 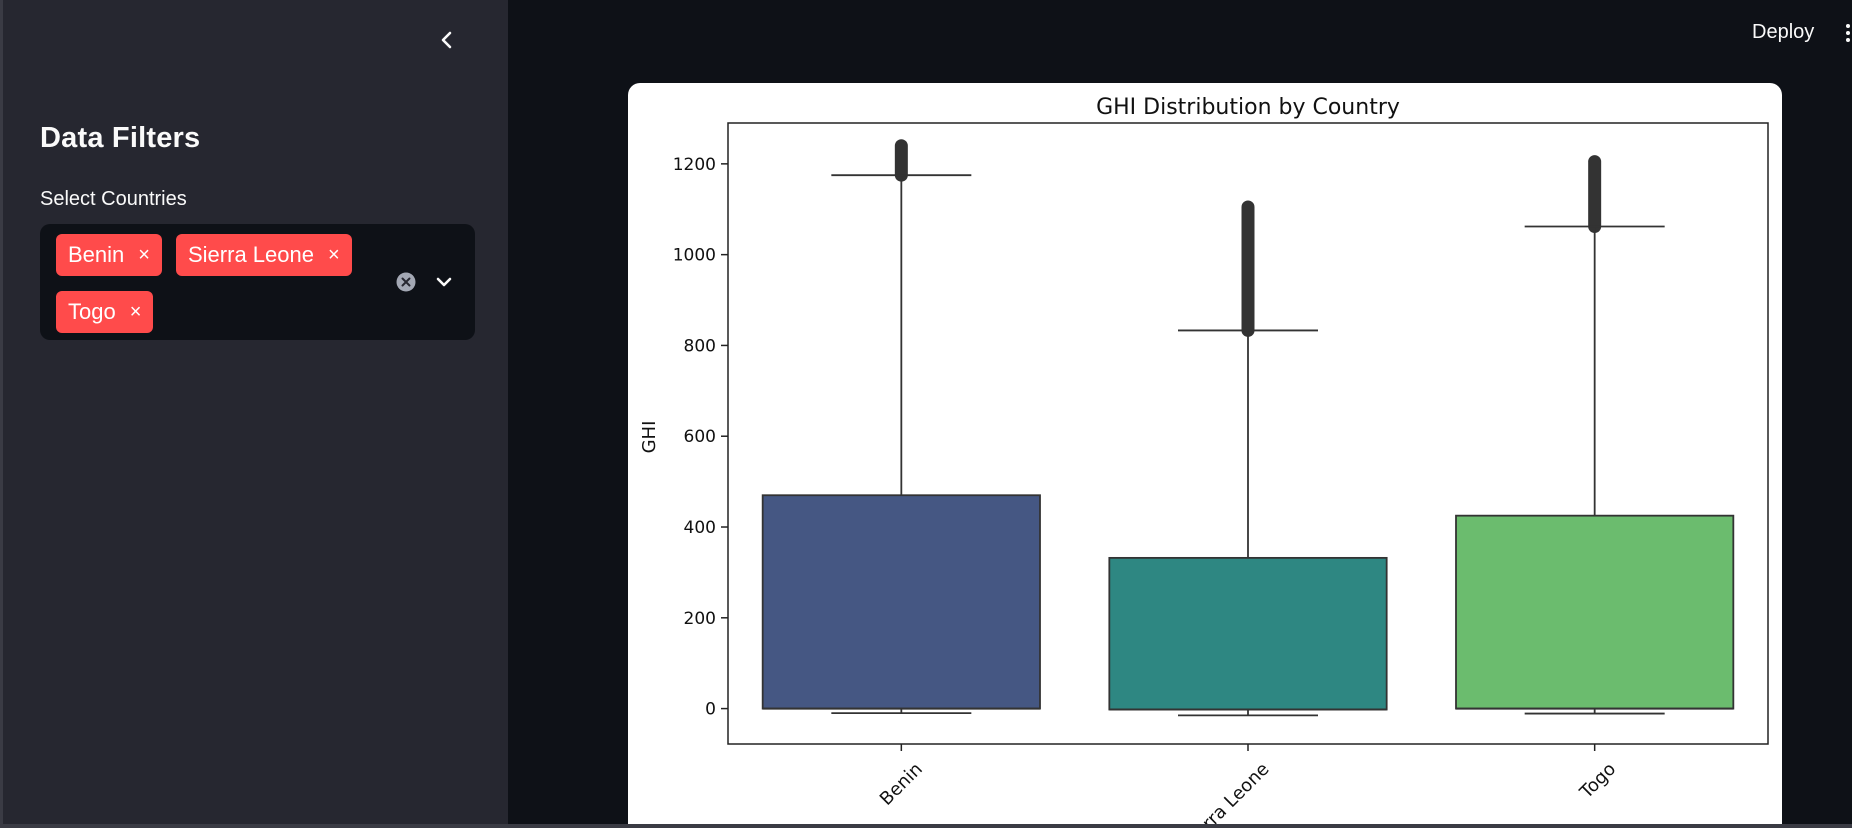 What do you see at coordinates (710, 710) in the screenshot?
I see `y-tick-label: 0` at bounding box center [710, 710].